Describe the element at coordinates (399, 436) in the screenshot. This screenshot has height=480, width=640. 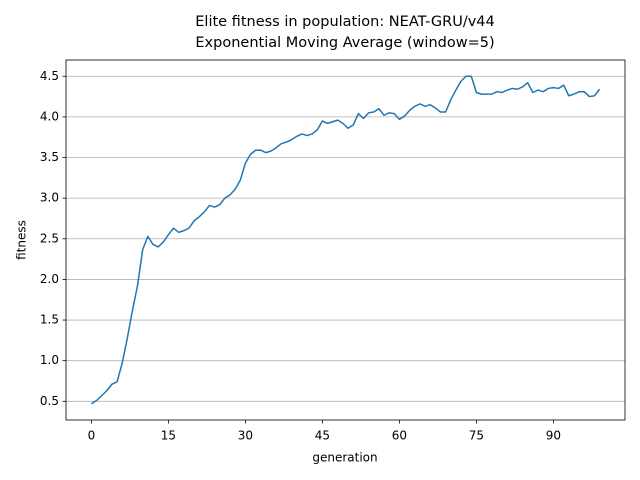
I see `x-tick-label: 60` at that location.